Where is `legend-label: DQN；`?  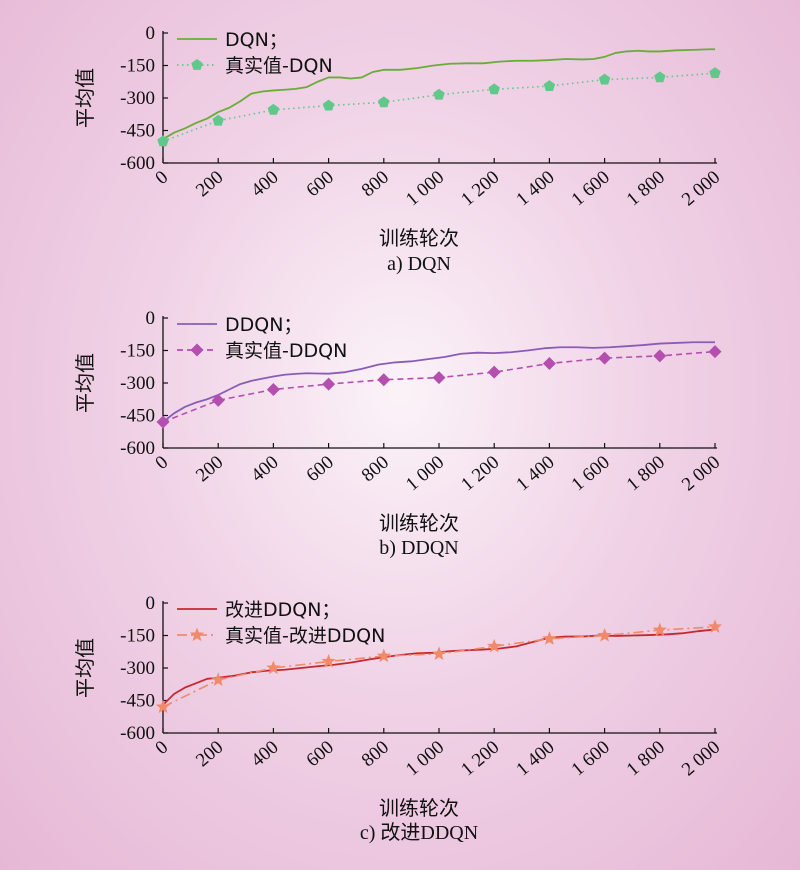
legend-label: DQN； is located at coordinates (256, 40).